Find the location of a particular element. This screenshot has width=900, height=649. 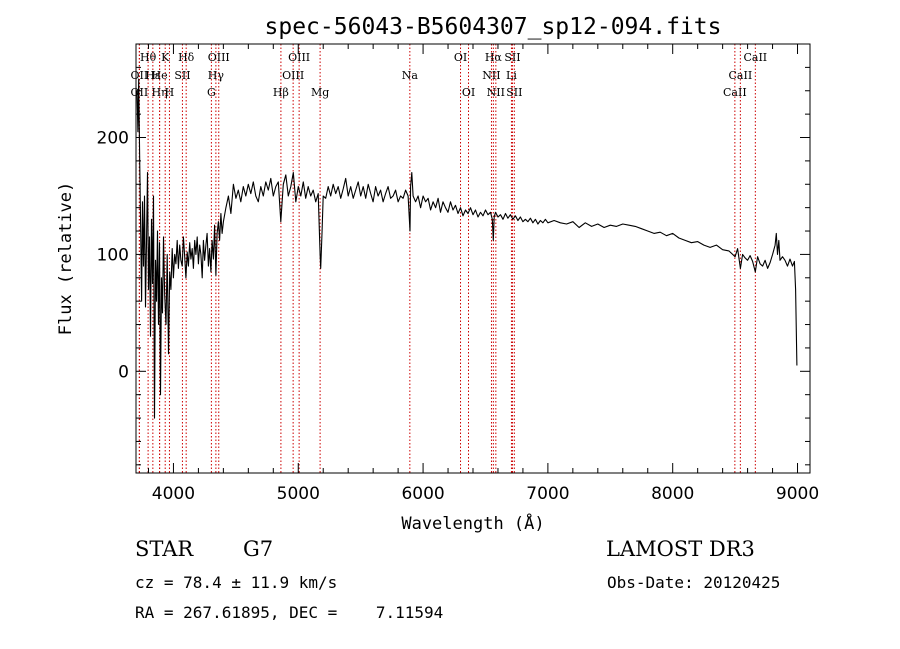

y-tick-label-1: 100 is located at coordinates (113, 255).